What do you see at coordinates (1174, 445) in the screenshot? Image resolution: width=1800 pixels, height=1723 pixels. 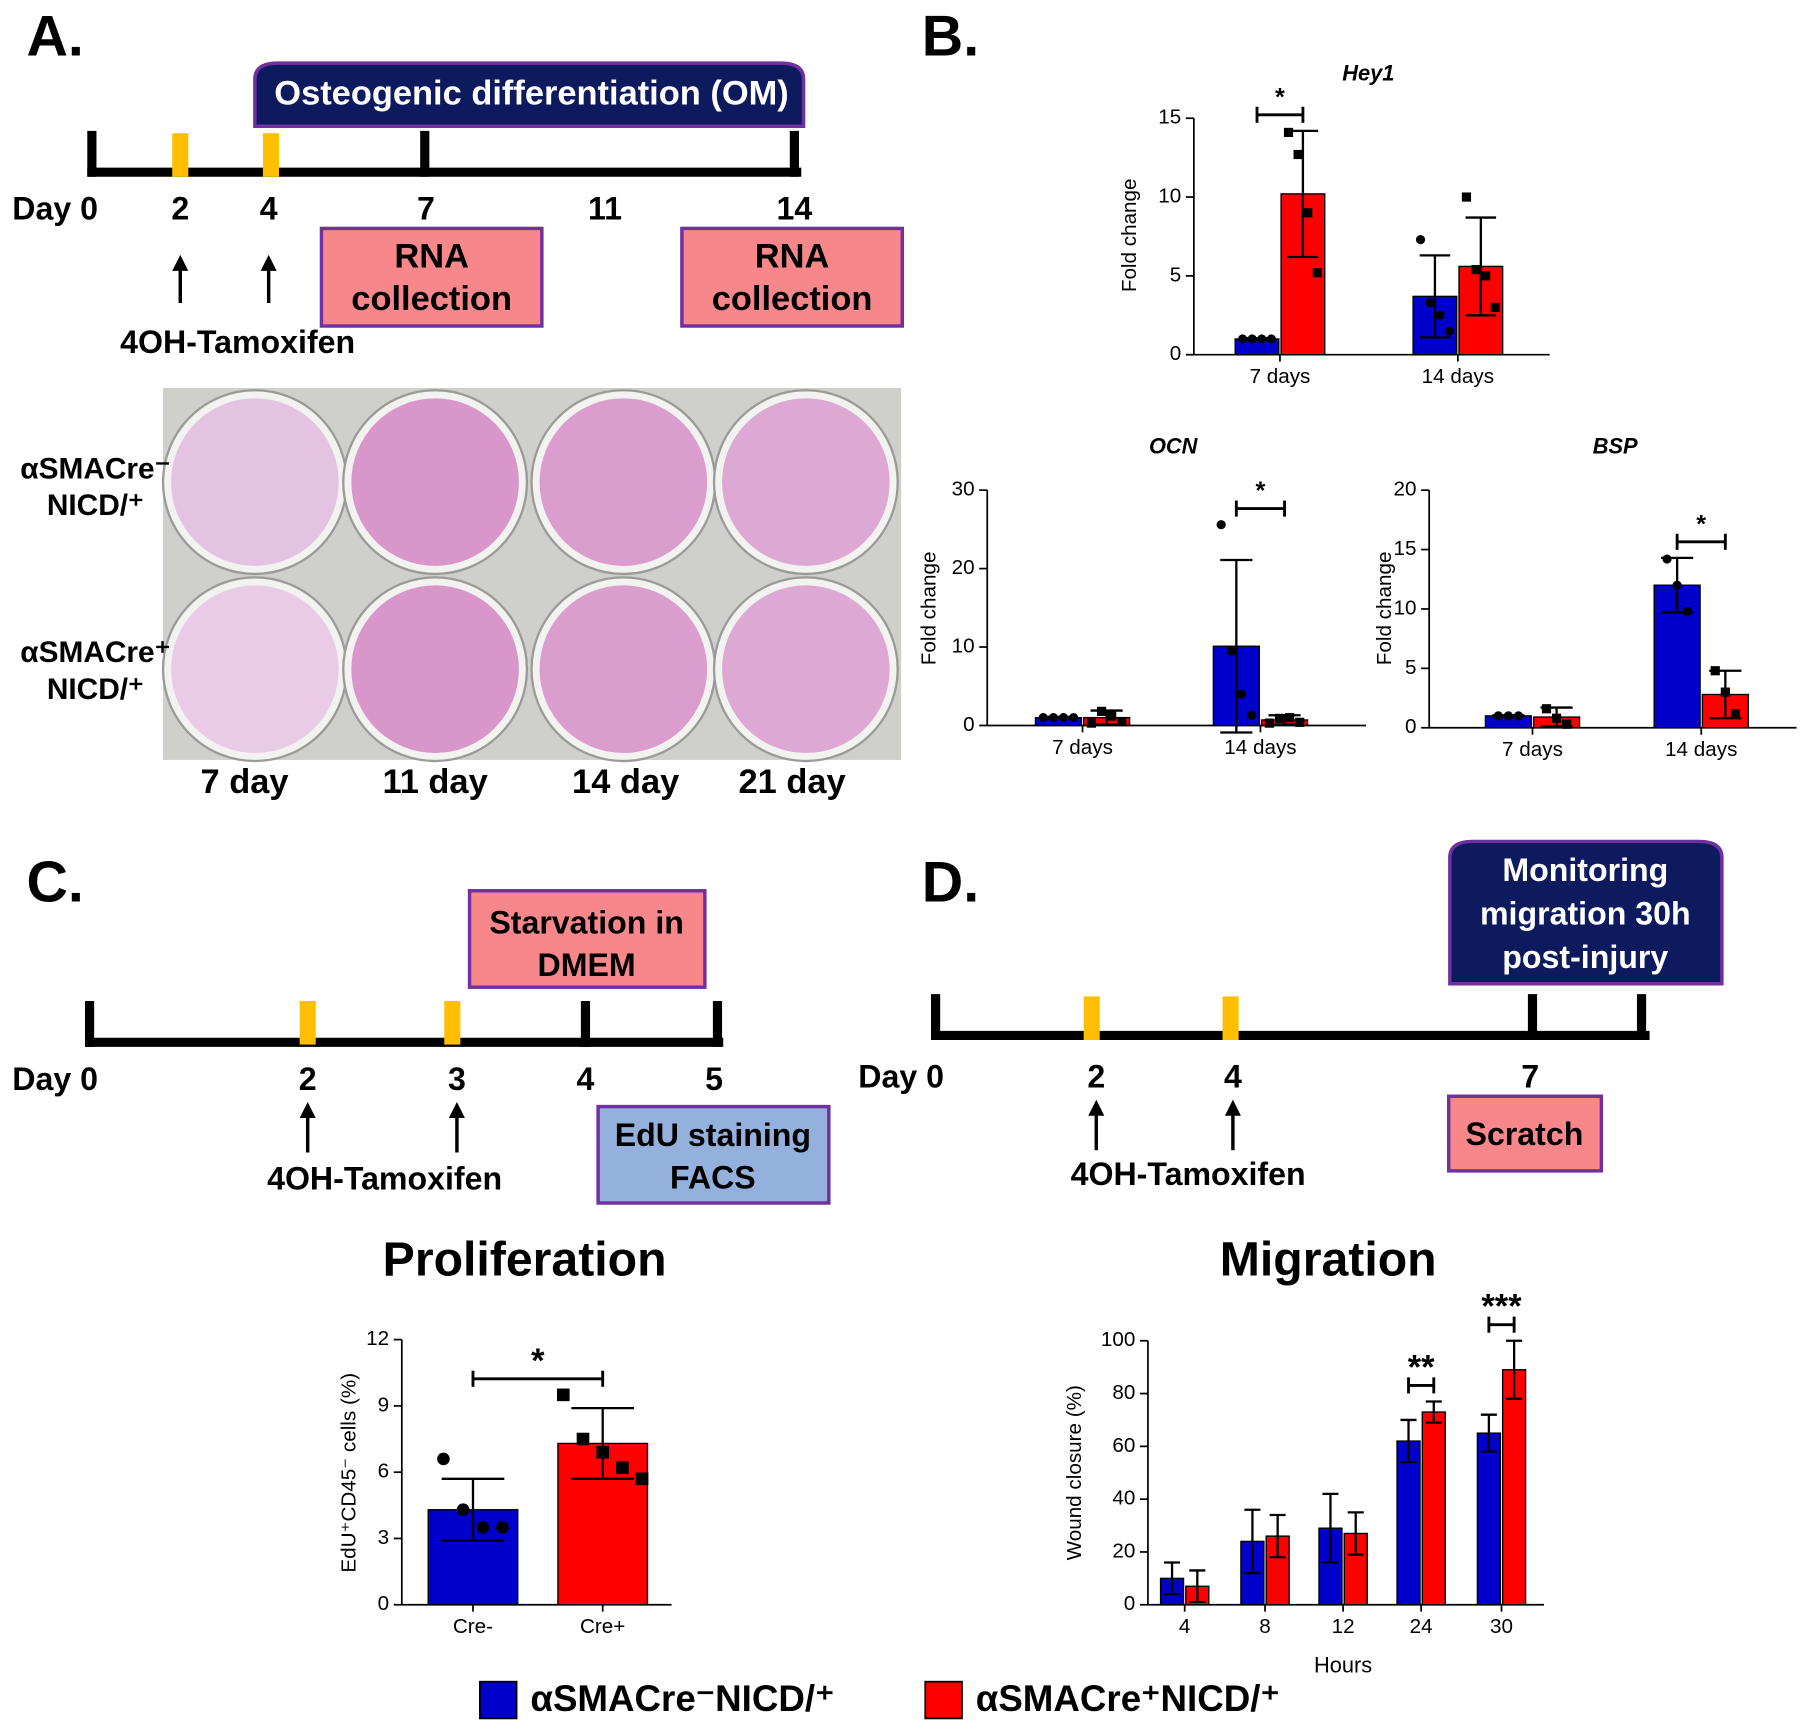 I see `chart-title: OCN` at bounding box center [1174, 445].